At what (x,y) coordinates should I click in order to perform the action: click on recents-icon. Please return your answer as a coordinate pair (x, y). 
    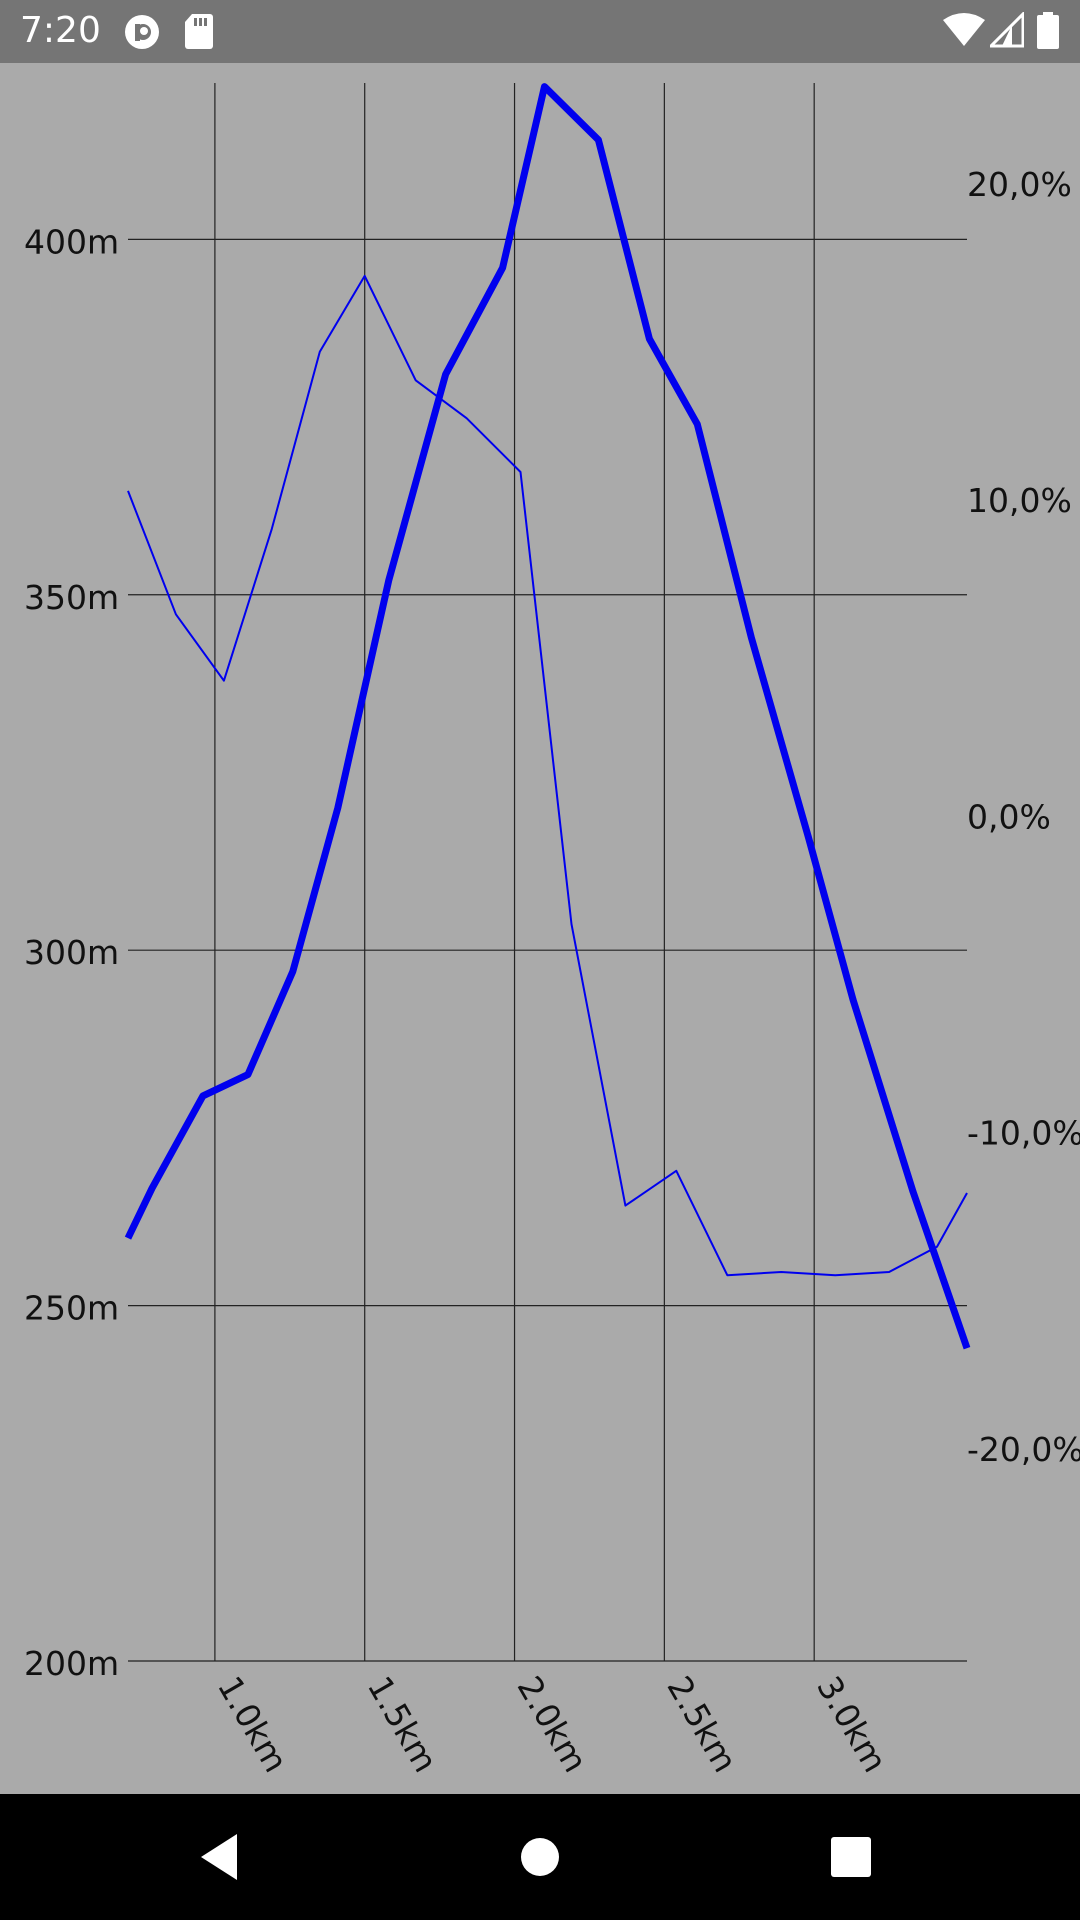
    Looking at the image, I should click on (851, 1857).